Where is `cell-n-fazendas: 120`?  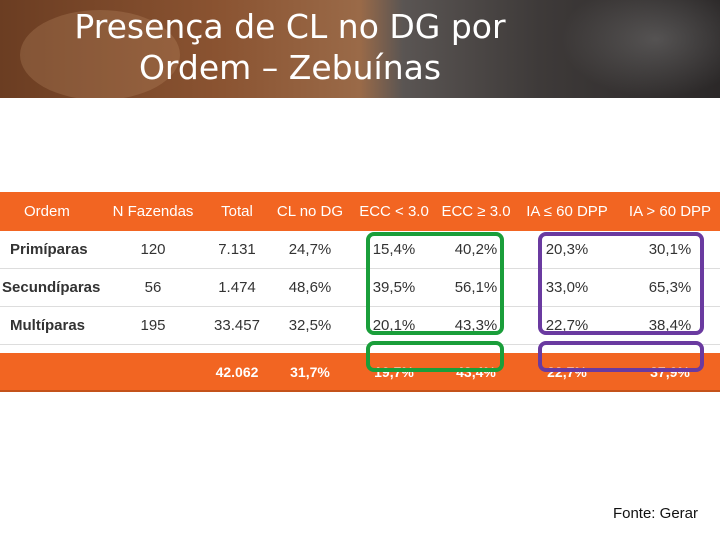 cell-n-fazendas: 120 is located at coordinates (153, 249).